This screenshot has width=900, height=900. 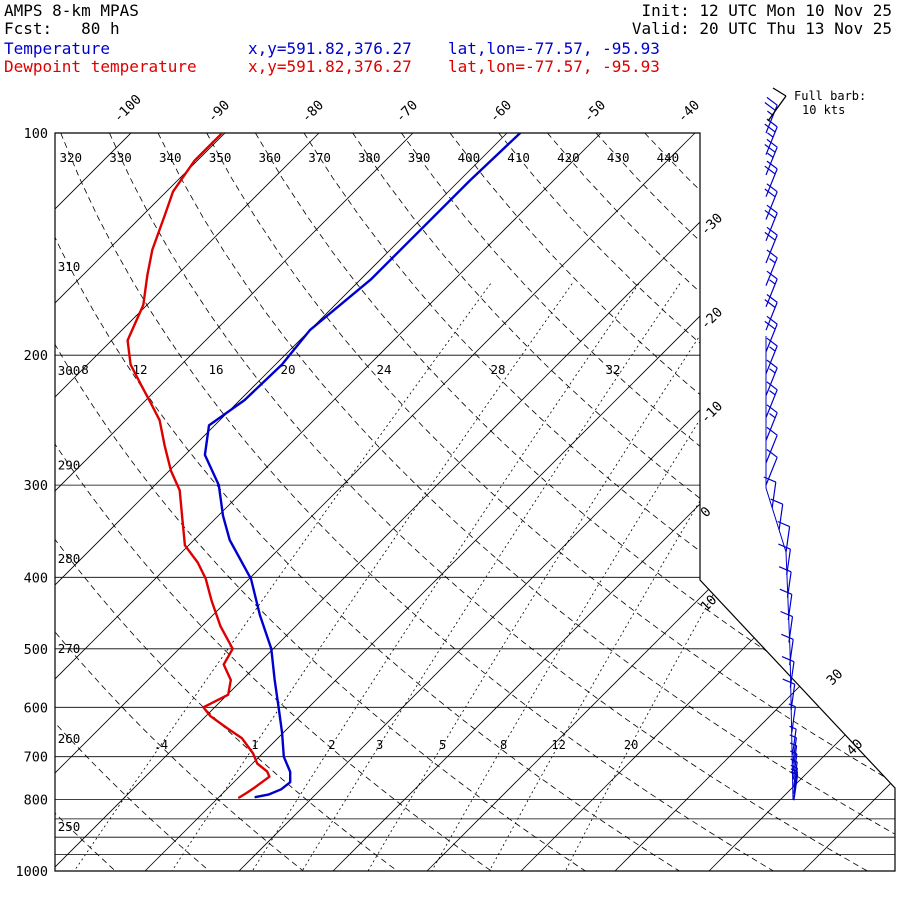 What do you see at coordinates (36, 758) in the screenshot?
I see `svg-text: 700` at bounding box center [36, 758].